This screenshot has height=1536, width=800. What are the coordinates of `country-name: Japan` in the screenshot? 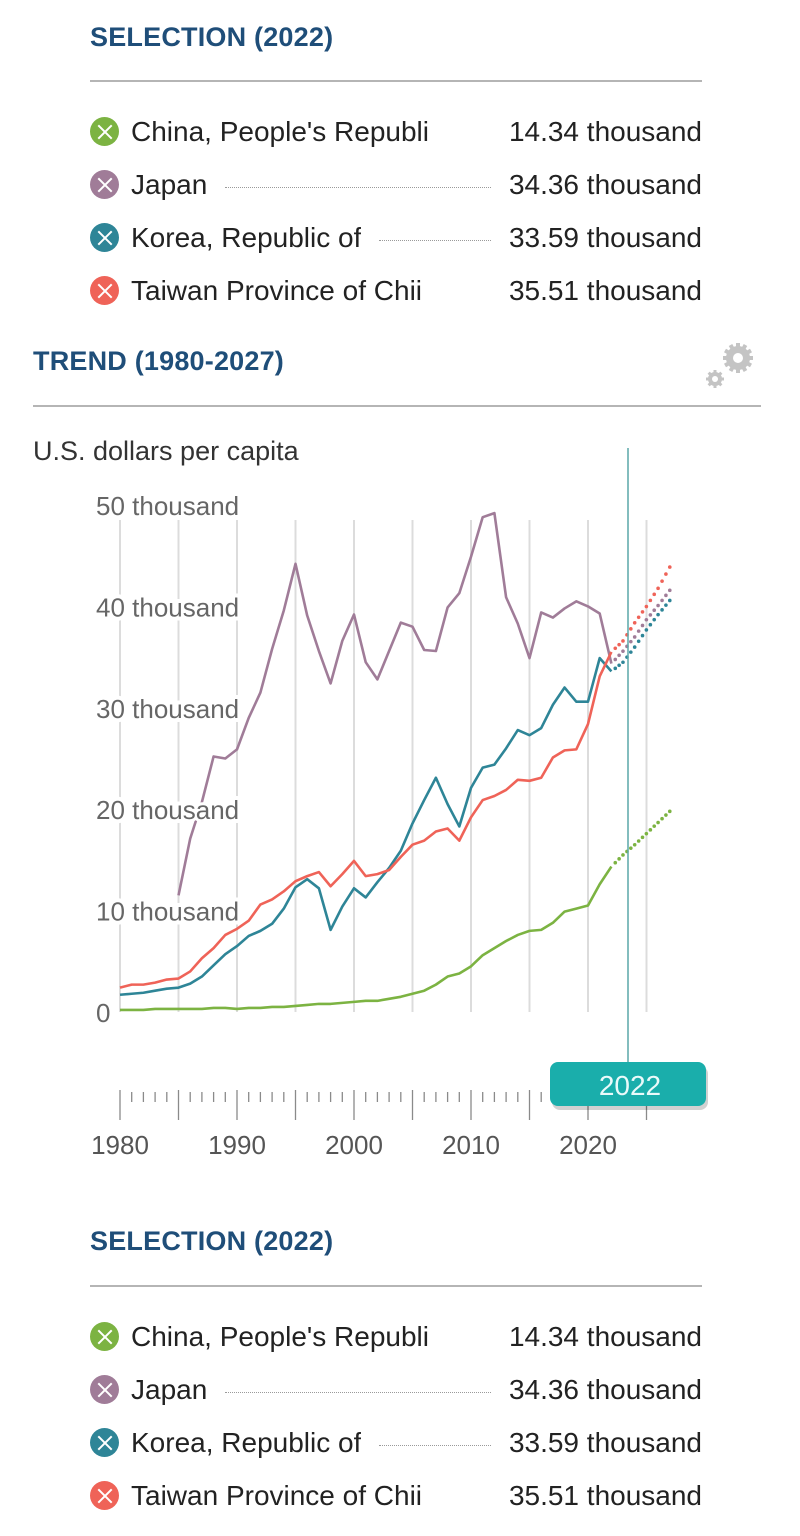 It's located at (169, 1389).